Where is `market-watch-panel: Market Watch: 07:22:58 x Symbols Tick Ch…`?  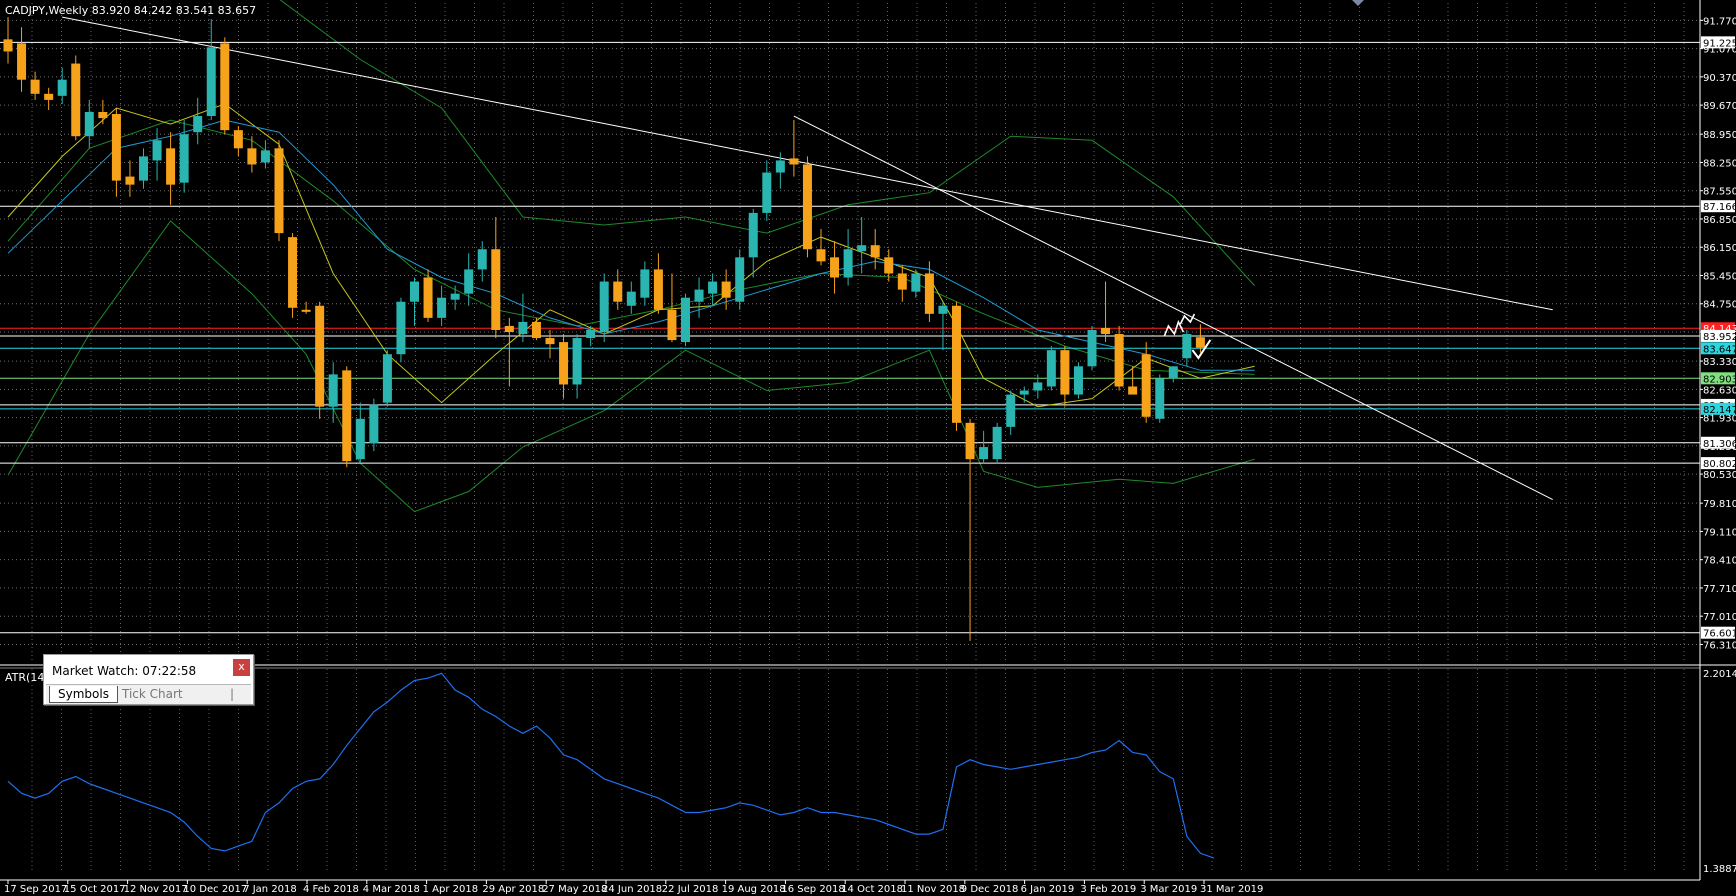 market-watch-panel: Market Watch: 07:22:58 x Symbols Tick Ch… is located at coordinates (148, 679).